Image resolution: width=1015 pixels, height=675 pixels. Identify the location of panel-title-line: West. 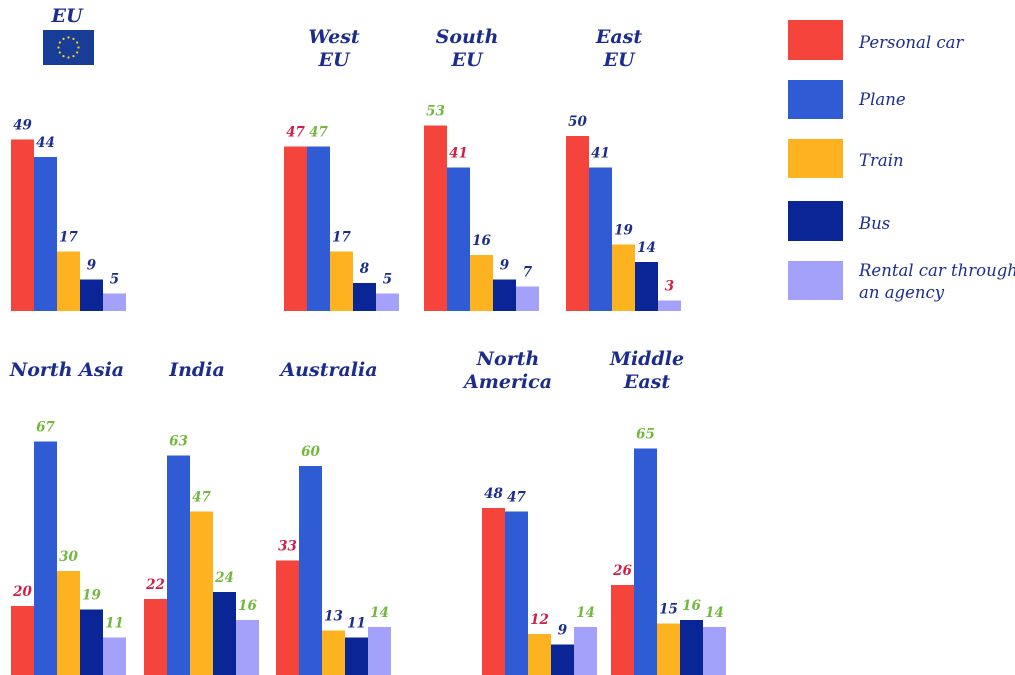
(334, 37).